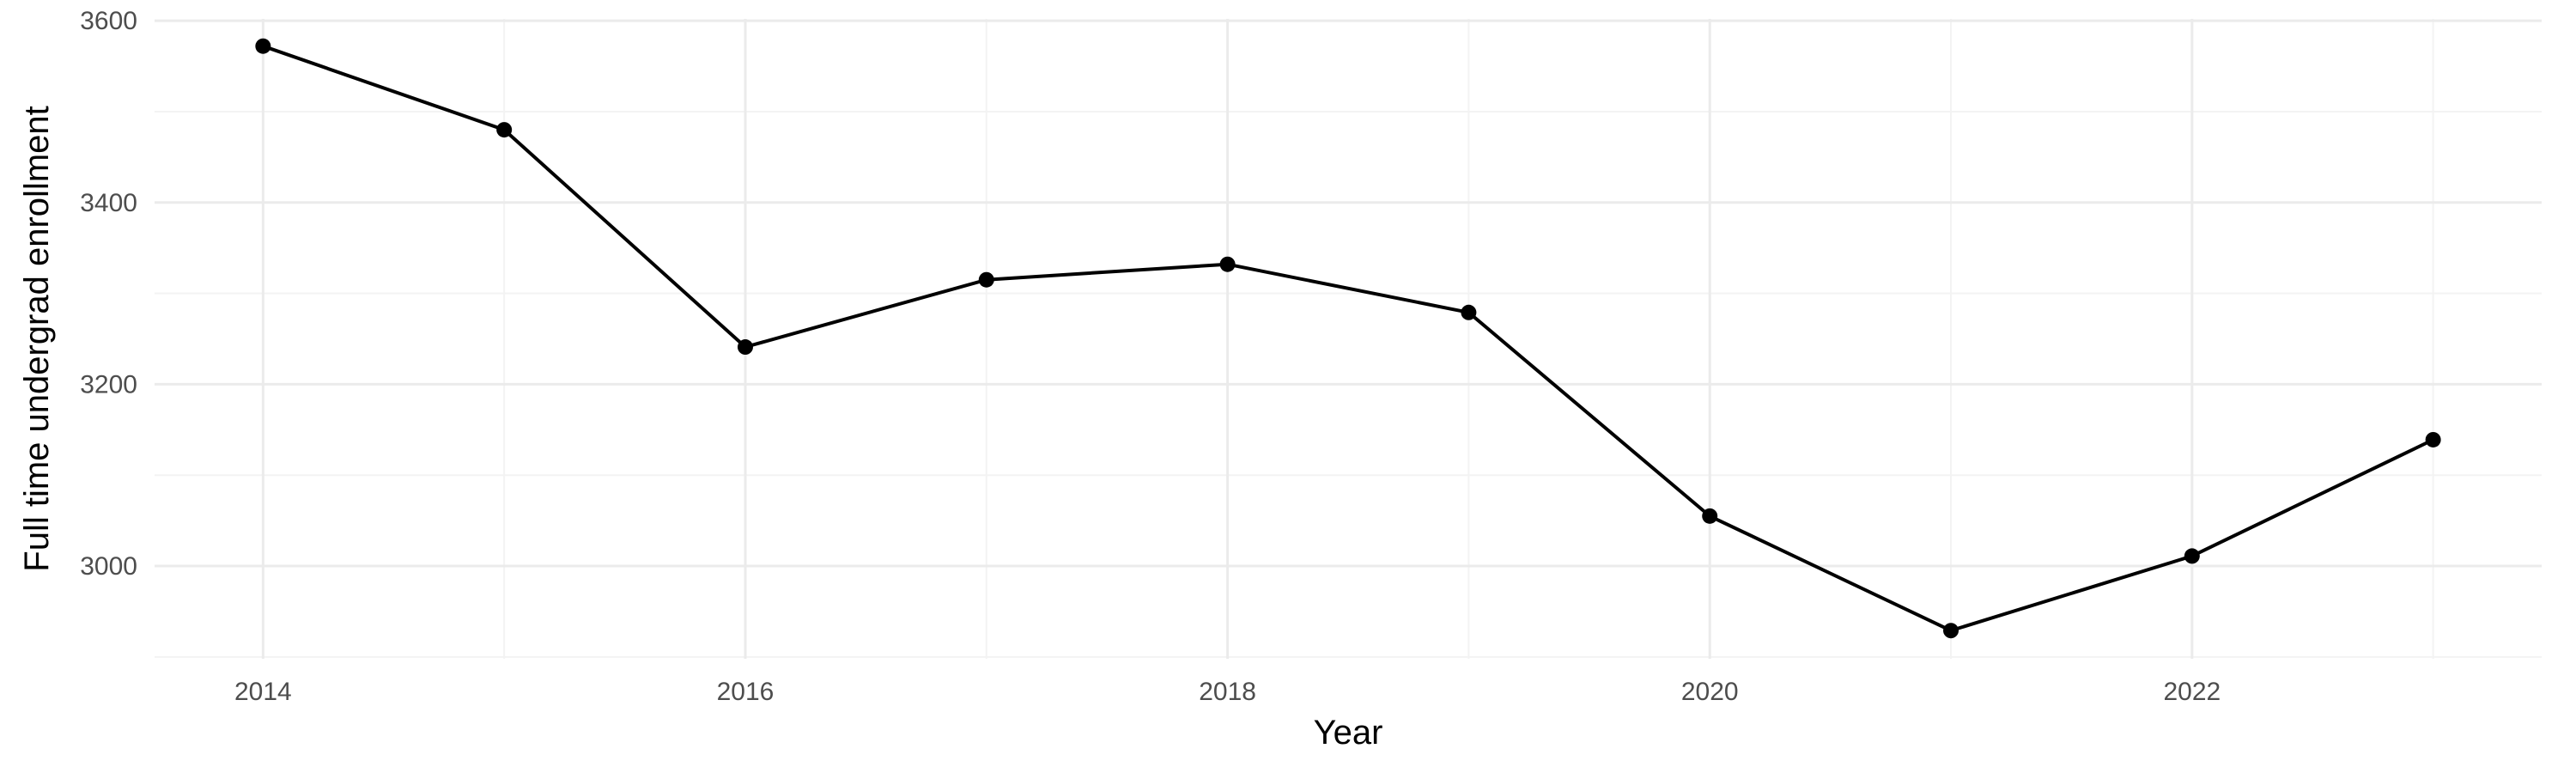 Image resolution: width=2576 pixels, height=773 pixels. I want to click on y-tick-label: 3000, so click(109, 566).